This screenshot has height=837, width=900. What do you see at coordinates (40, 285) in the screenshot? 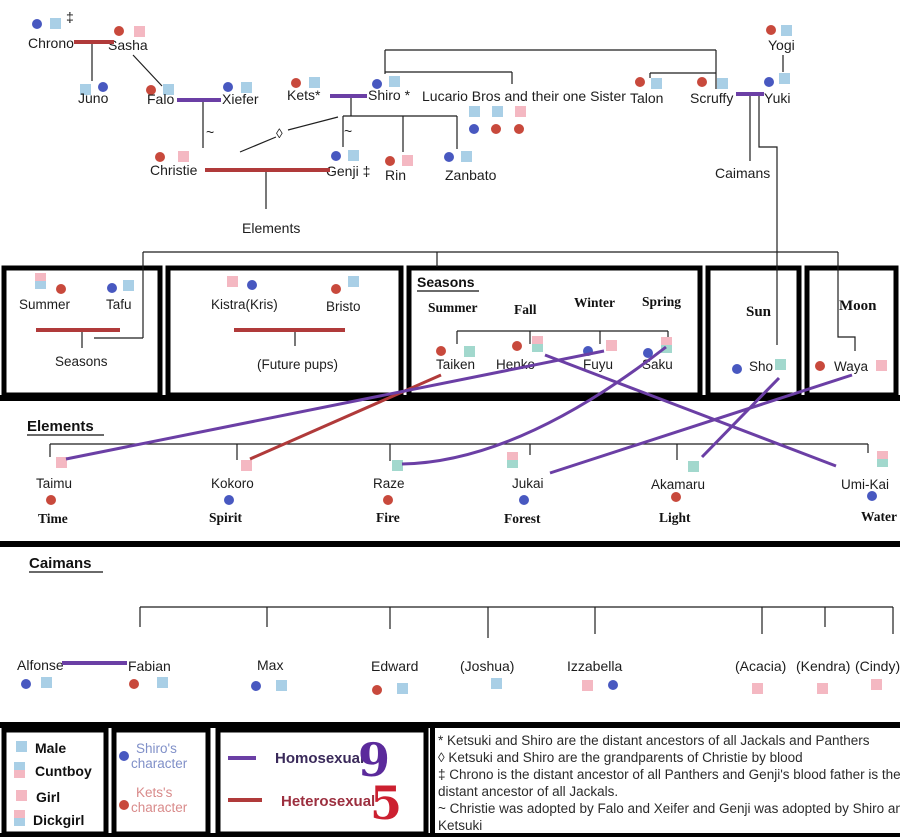
I see `summer-square-bottom-icon` at bounding box center [40, 285].